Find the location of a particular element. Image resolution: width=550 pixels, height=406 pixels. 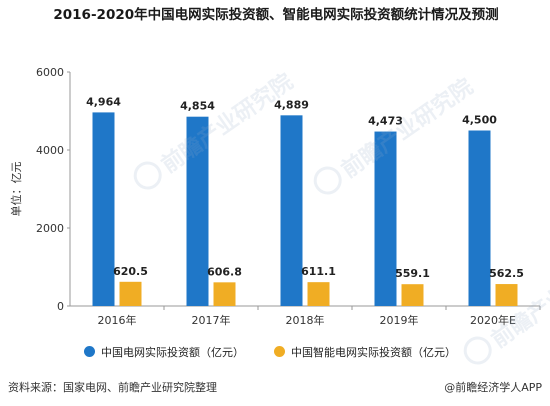

data-label-series1: 4,889 is located at coordinates (291, 104).